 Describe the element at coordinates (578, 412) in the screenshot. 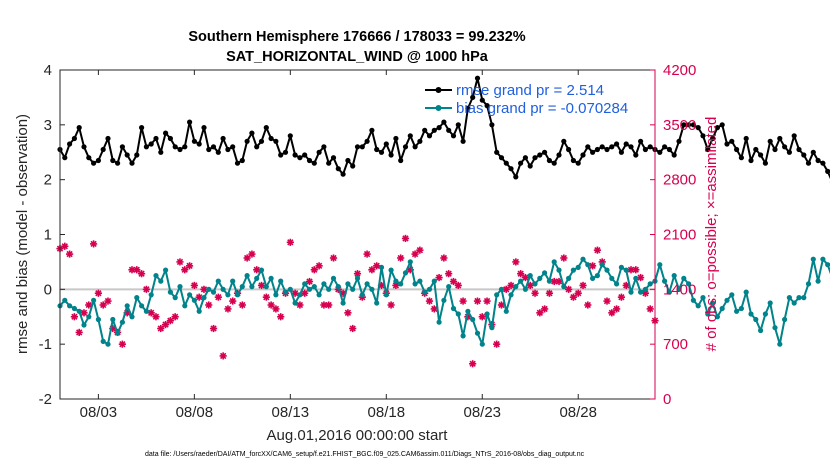

I see `x-tick-label: 08/28` at that location.